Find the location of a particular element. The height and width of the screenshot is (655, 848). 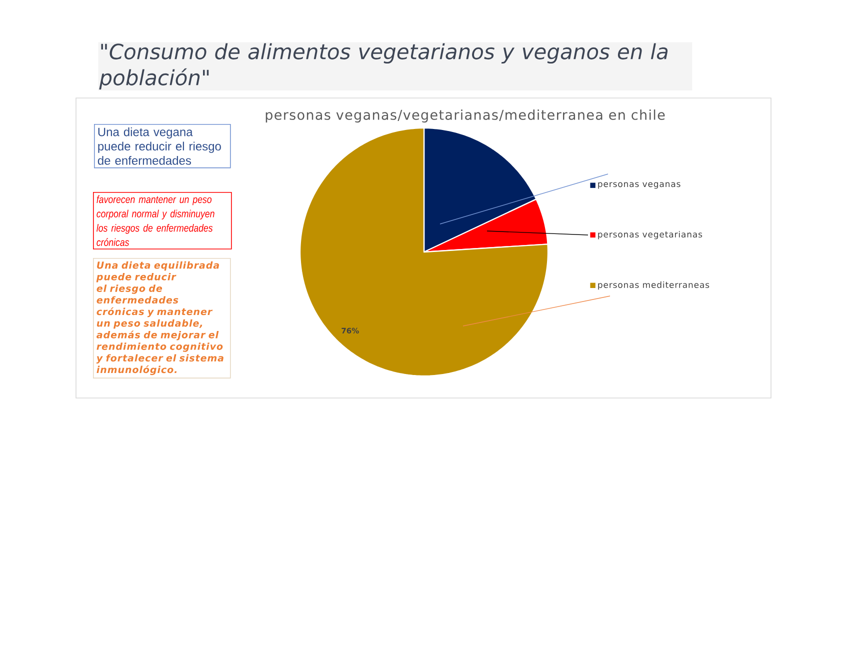

chart-subtitle: personas veganas/vegetarianas/mediterranea en chile is located at coordinates (465, 116).